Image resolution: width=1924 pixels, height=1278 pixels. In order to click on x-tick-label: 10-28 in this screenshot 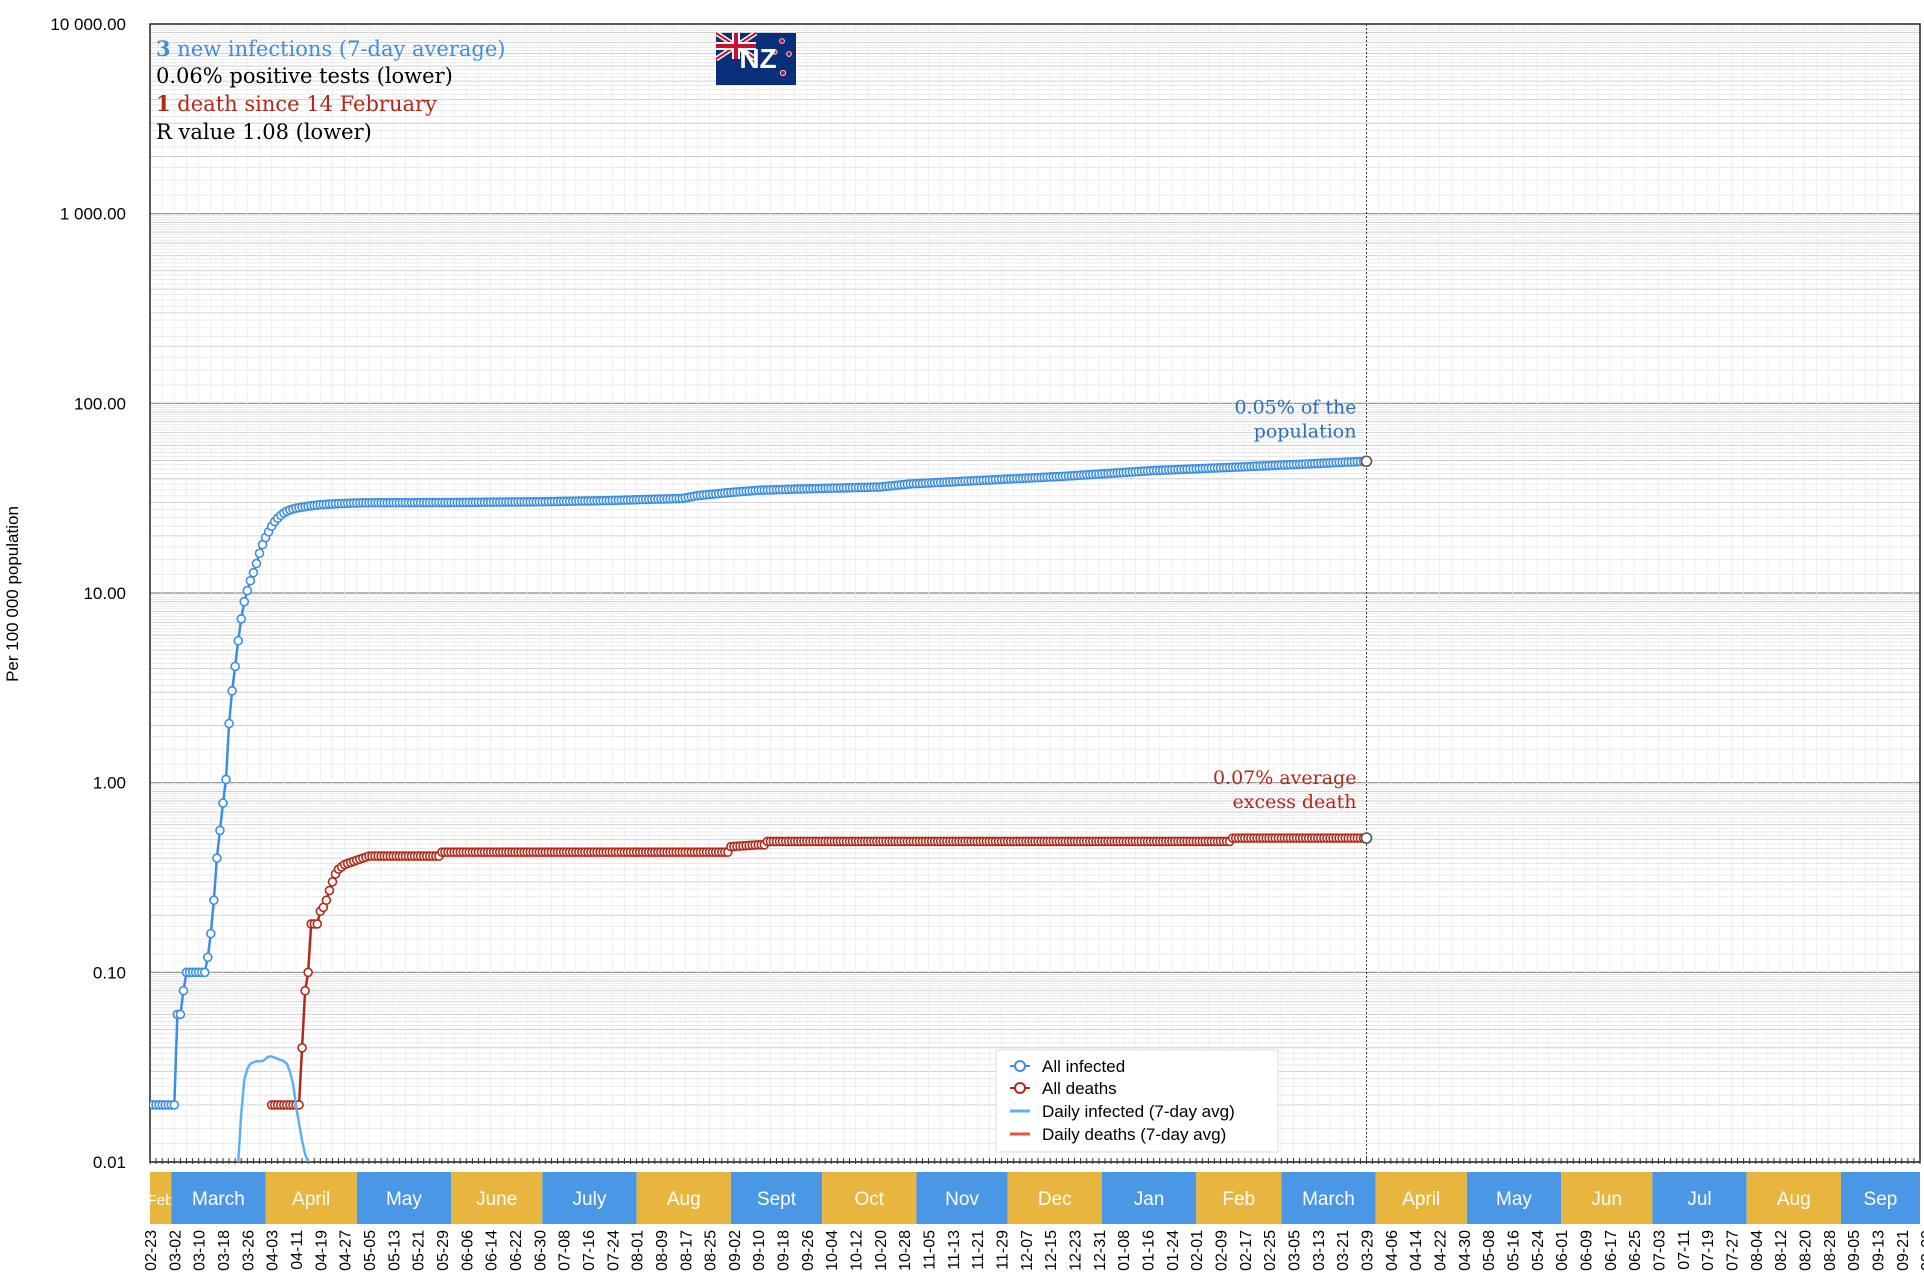, I will do `click(905, 1250)`.